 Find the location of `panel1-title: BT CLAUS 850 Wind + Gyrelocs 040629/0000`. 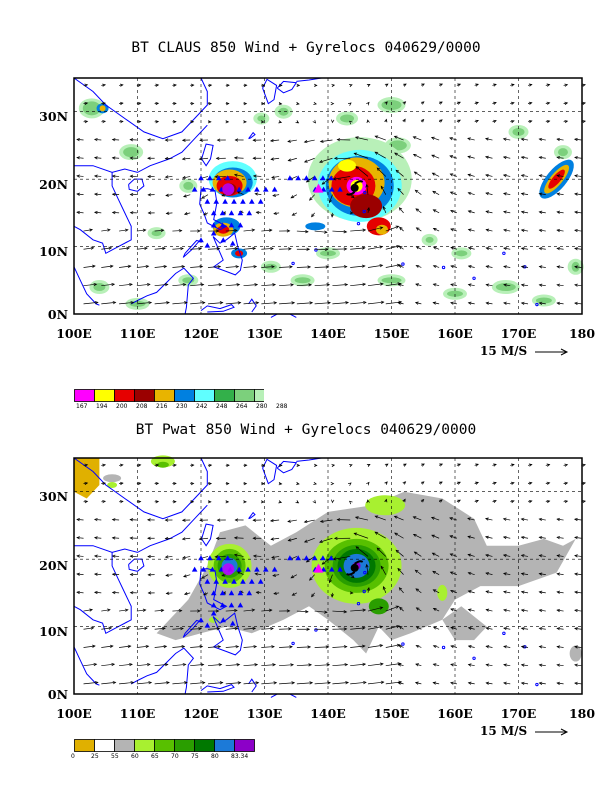

panel1-title: BT CLAUS 850 Wind + Gyrelocs 040629/0000 is located at coordinates (306, 48).